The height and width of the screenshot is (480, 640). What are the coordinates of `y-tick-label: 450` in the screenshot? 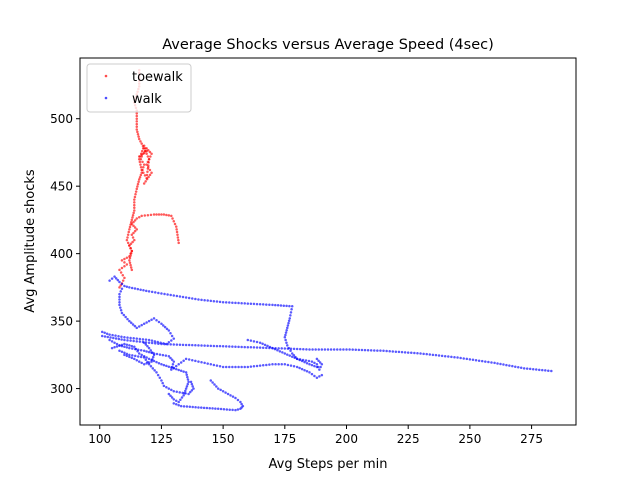 It's located at (61, 187).